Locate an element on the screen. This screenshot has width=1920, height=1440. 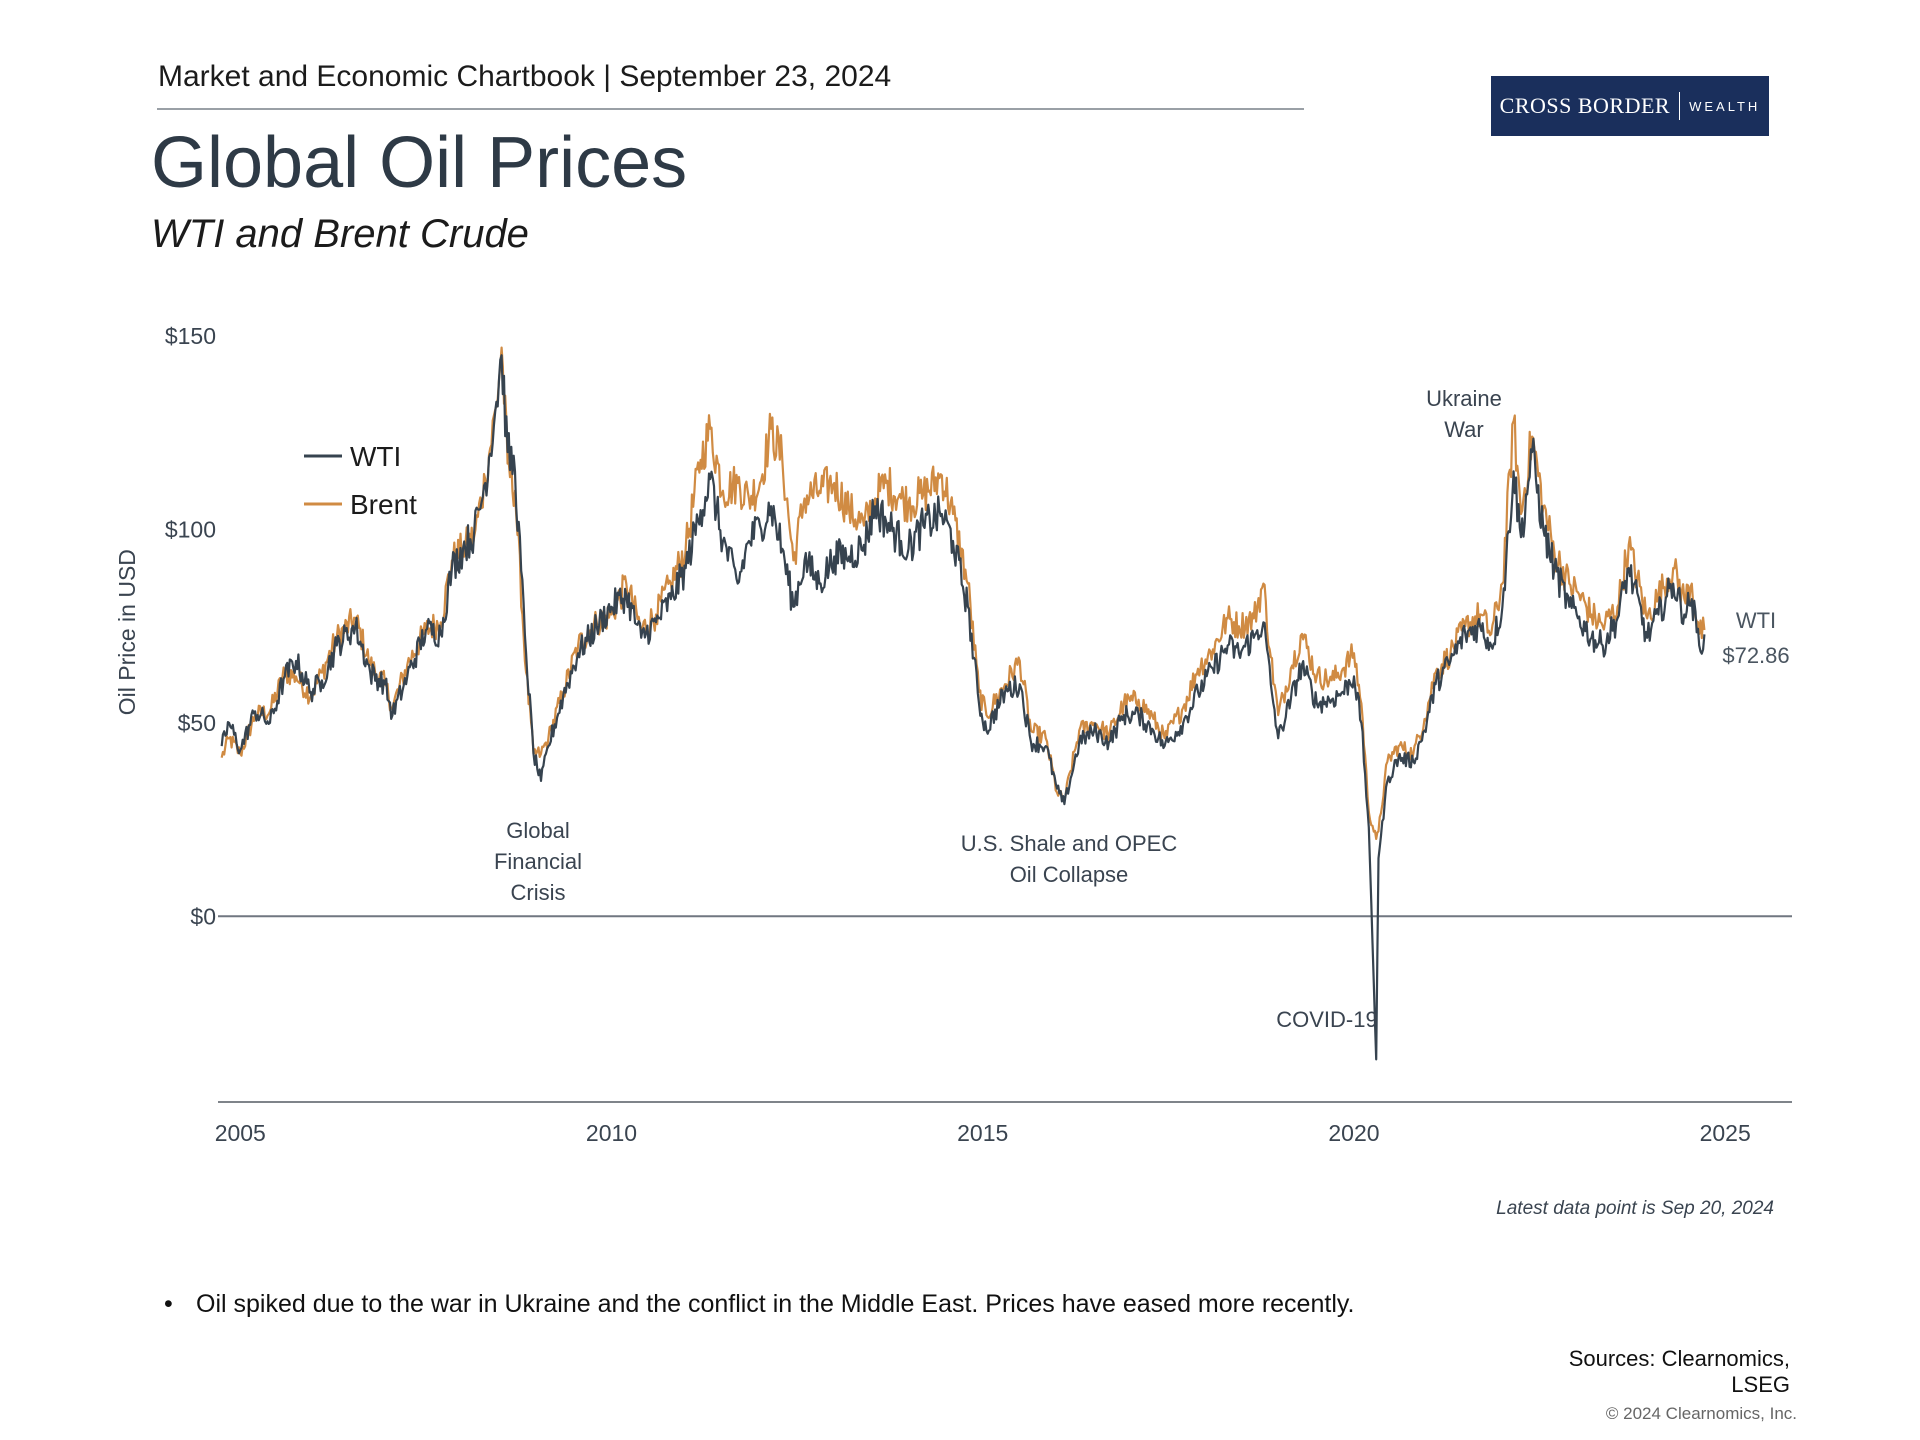
brand-logo: CROSS BORDER WEALTH is located at coordinates (1630, 106).